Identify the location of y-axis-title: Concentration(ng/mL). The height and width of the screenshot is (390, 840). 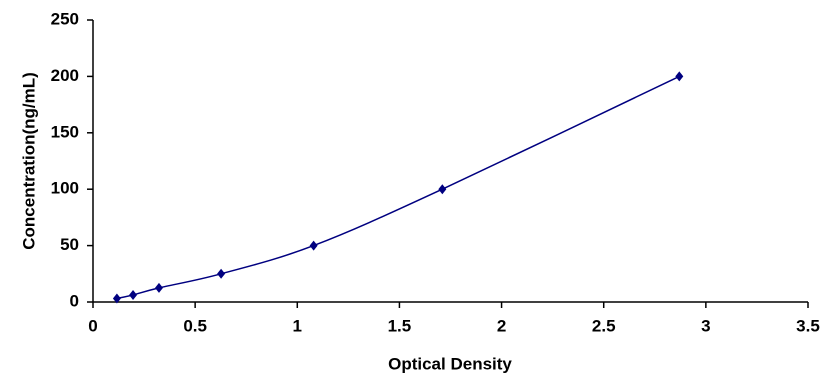
(28, 161).